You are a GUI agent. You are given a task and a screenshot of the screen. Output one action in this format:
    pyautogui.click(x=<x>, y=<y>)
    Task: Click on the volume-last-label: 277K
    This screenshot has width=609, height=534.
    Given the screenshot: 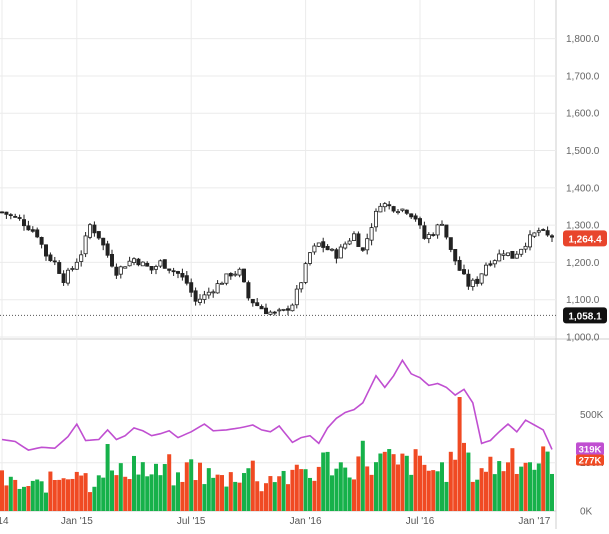 What is the action you would take?
    pyautogui.click(x=590, y=460)
    